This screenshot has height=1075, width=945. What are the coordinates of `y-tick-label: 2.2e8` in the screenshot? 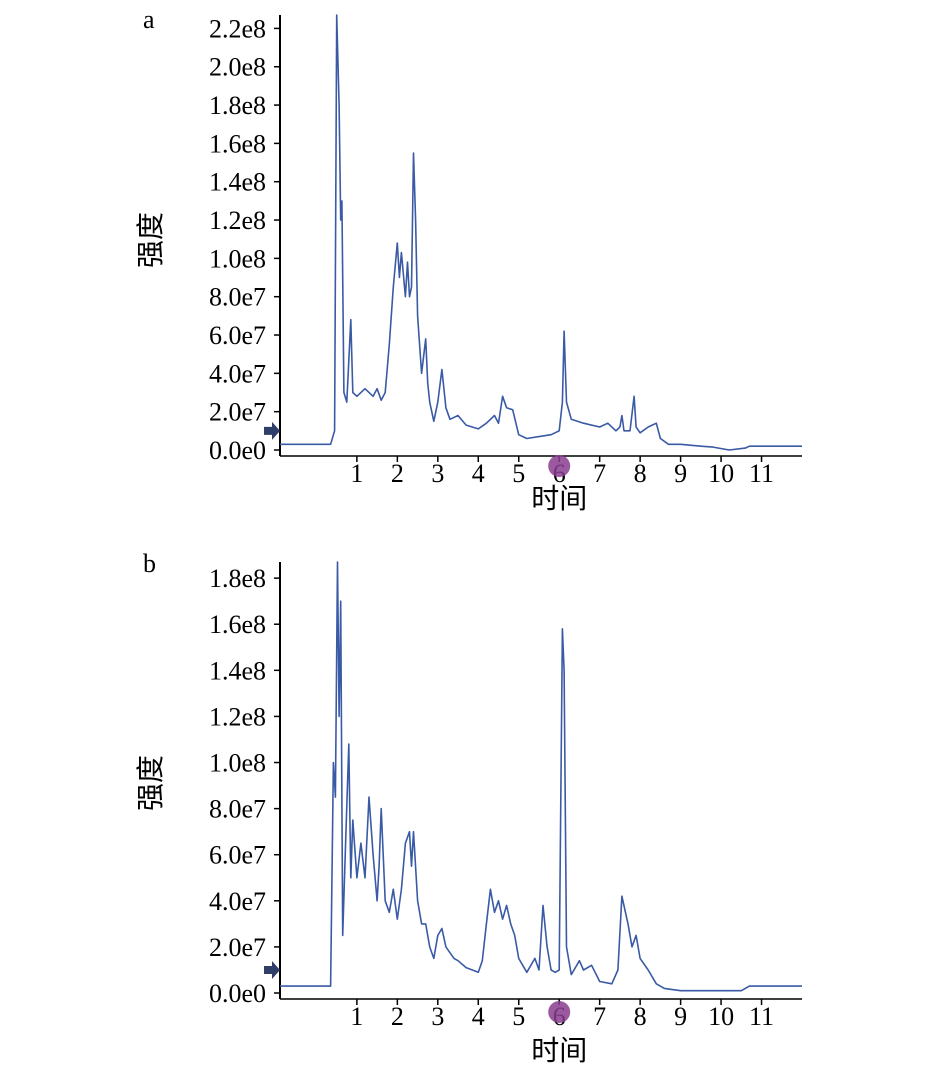 It's located at (237, 28).